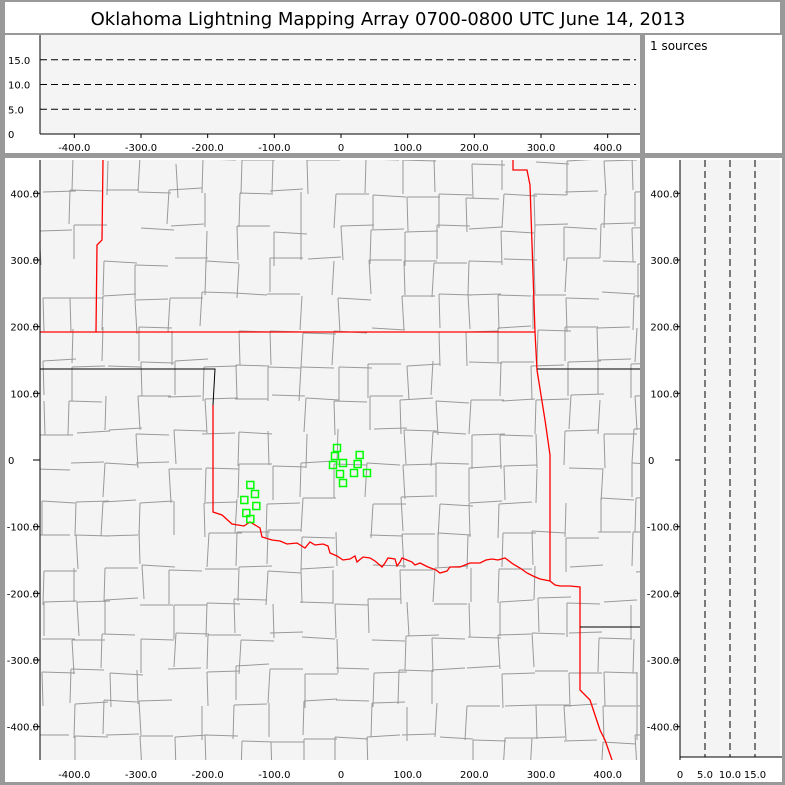  Describe the element at coordinates (24, 394) in the screenshot. I see `y-tick-label: 100.0` at that location.